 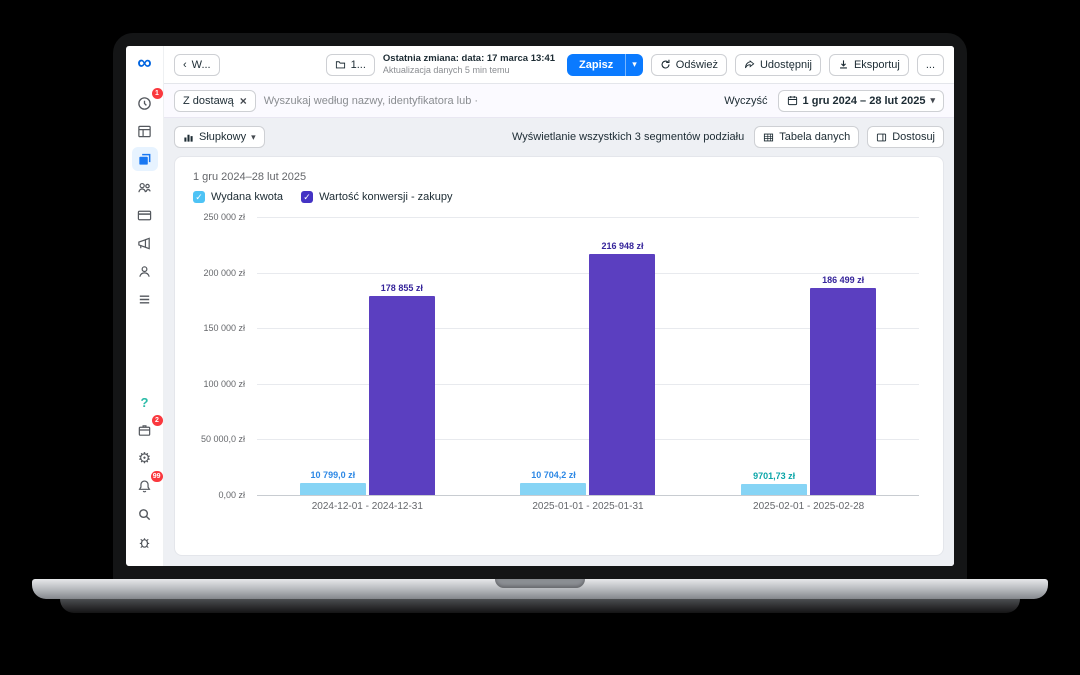 I want to click on sidebar-item-billing, so click(x=145, y=215).